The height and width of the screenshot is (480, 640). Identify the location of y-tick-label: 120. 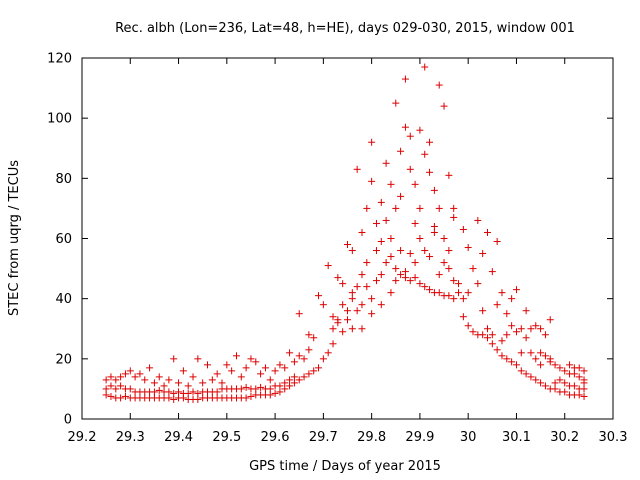
(59, 59).